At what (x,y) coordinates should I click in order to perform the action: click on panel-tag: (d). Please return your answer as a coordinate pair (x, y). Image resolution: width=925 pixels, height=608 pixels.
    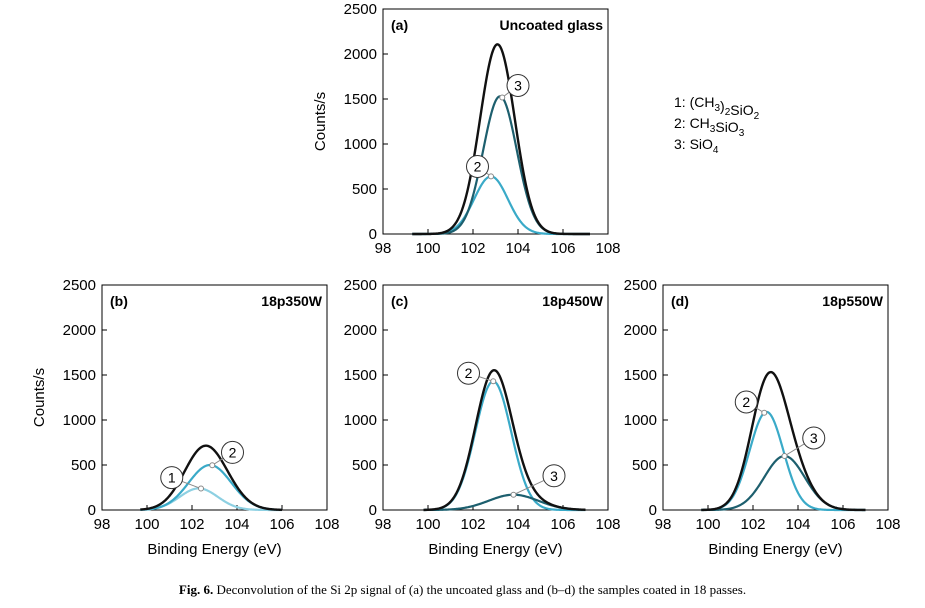
    Looking at the image, I should click on (680, 301).